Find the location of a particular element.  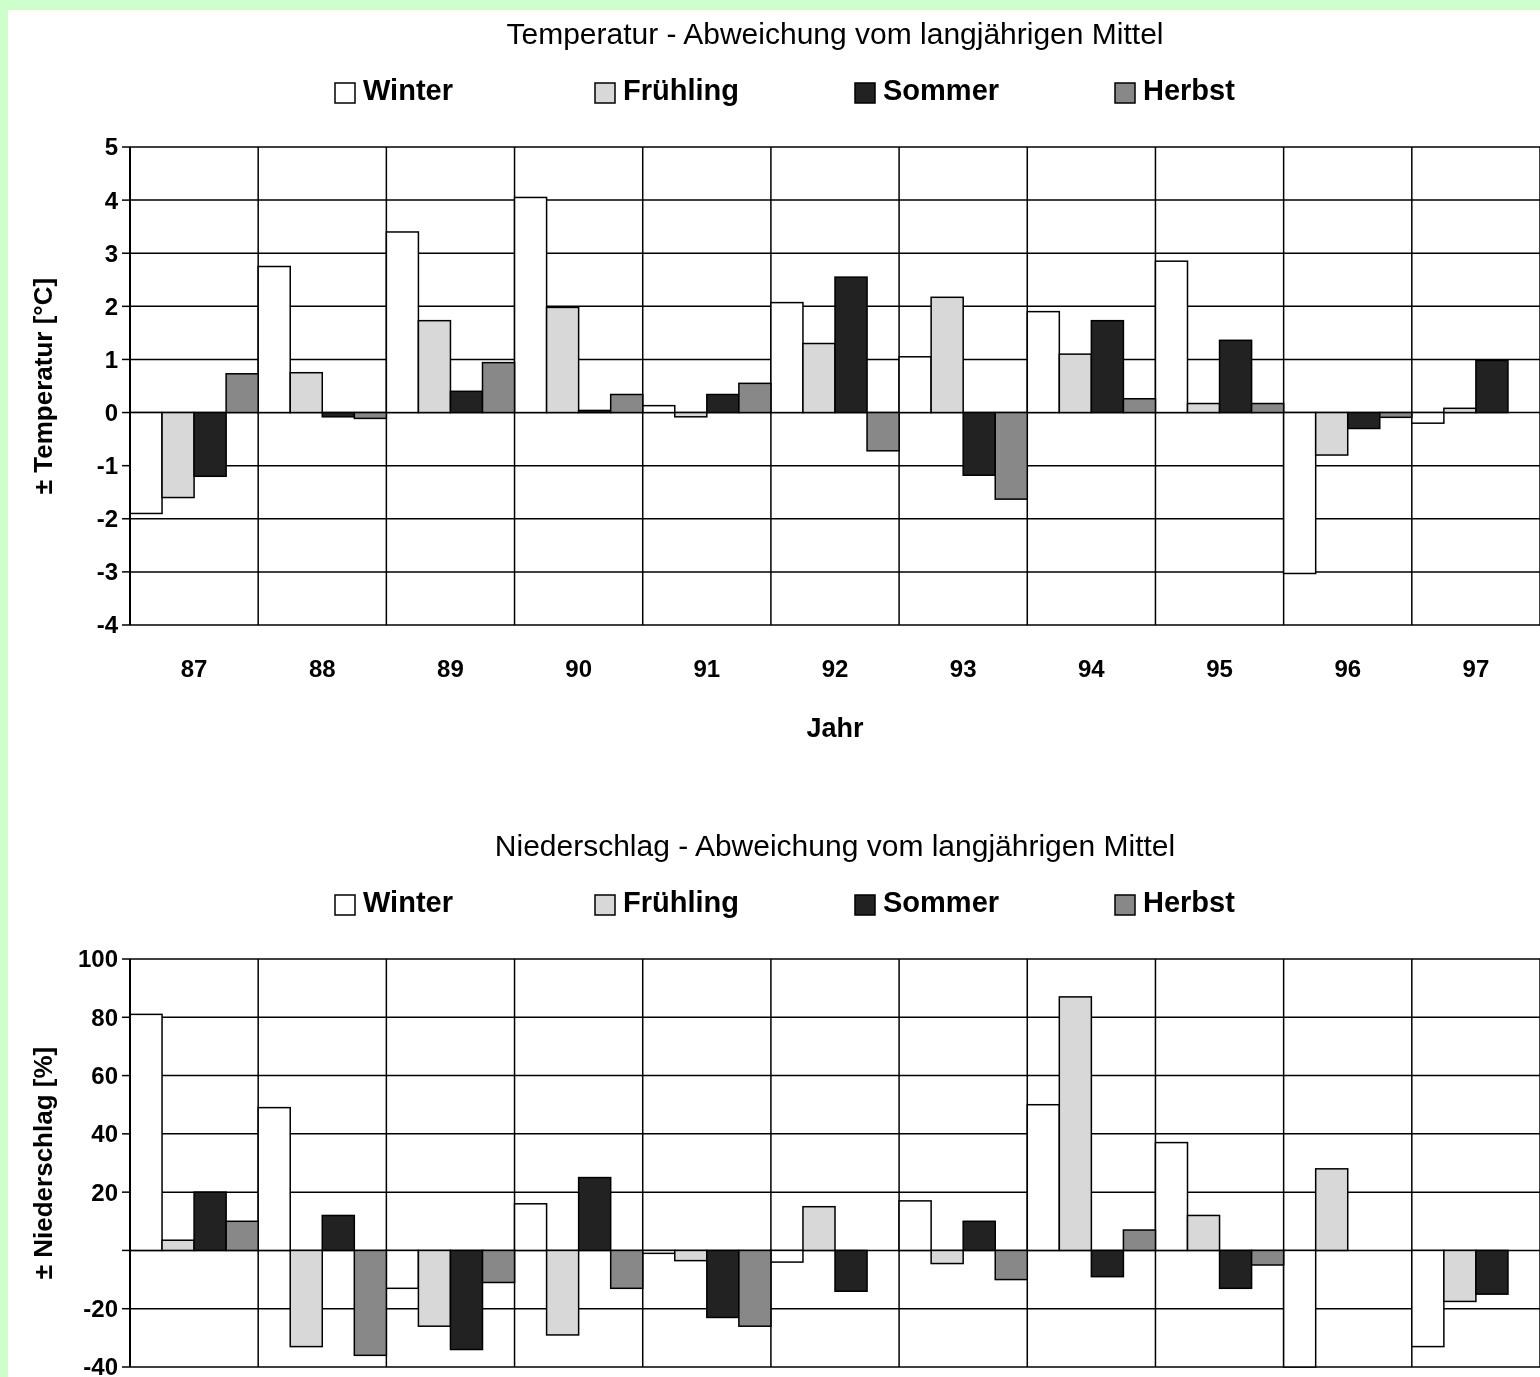

y-tick-label: -1 is located at coordinates (107, 466).